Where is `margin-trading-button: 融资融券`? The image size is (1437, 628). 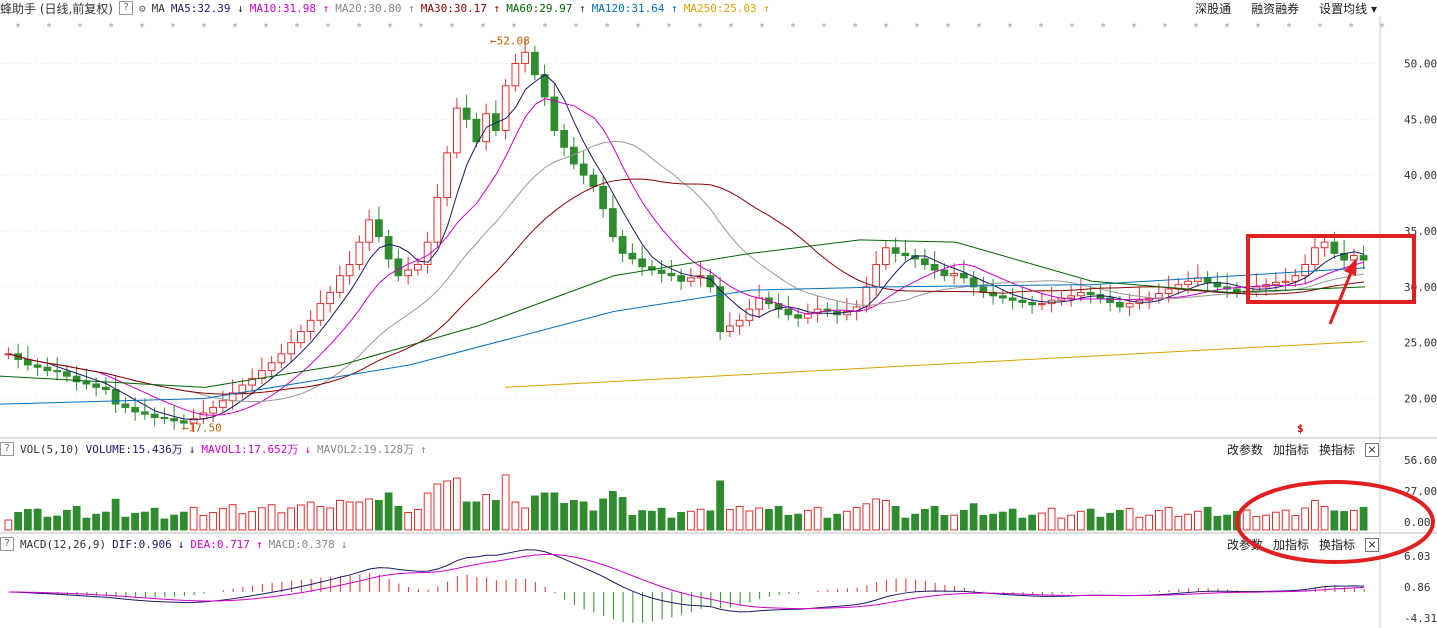
margin-trading-button: 融资融券 is located at coordinates (1275, 9).